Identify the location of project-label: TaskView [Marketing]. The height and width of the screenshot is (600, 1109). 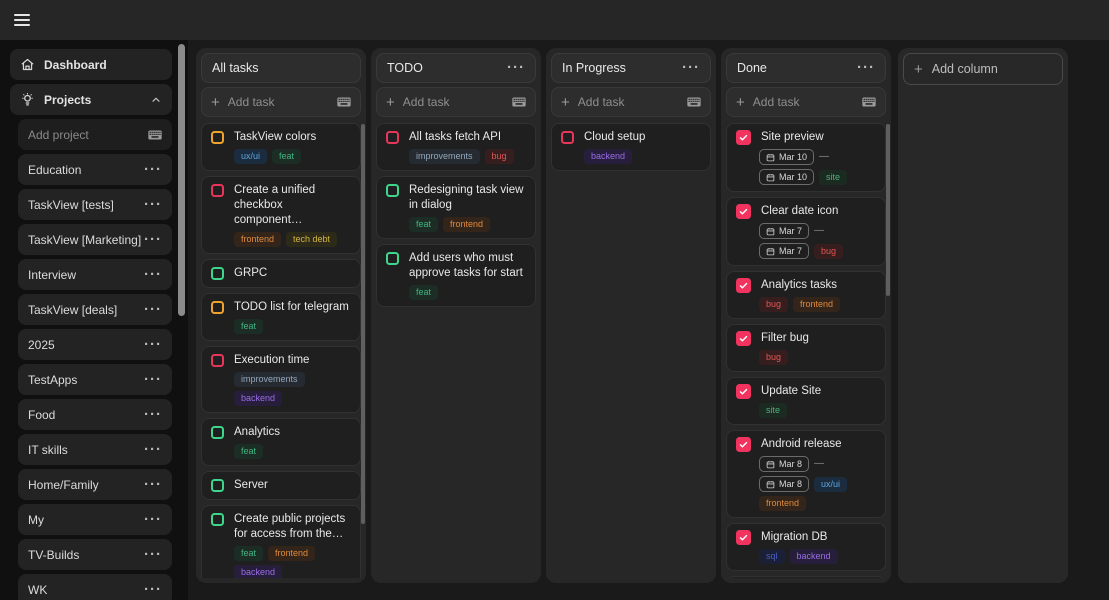
(85, 239).